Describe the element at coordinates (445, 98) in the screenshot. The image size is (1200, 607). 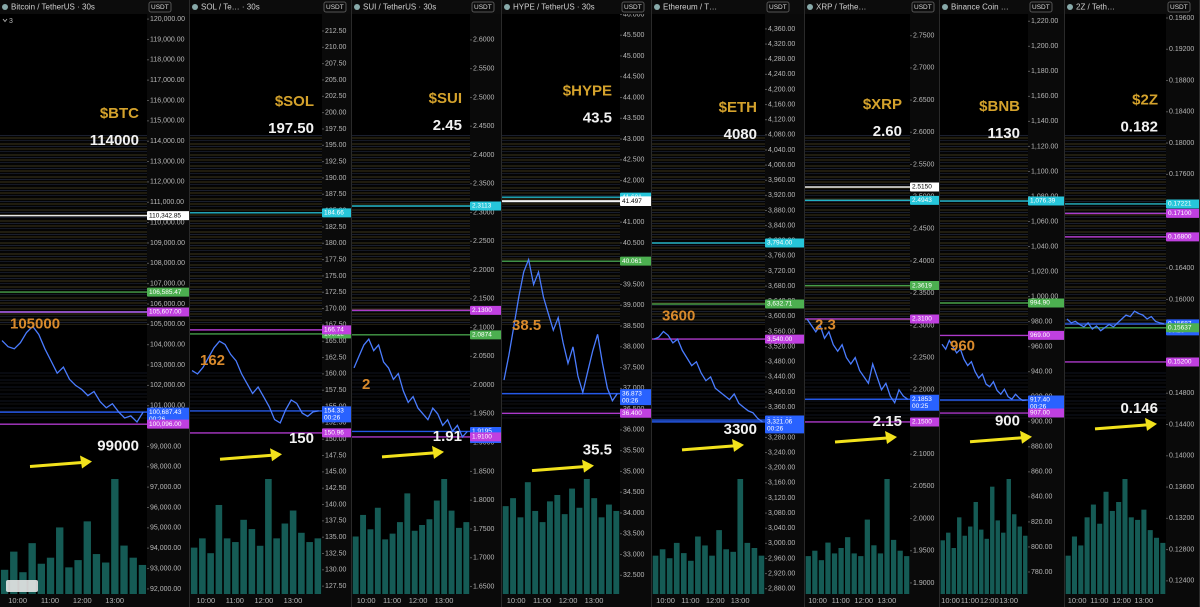
I see `ticker-label: $SUI` at that location.